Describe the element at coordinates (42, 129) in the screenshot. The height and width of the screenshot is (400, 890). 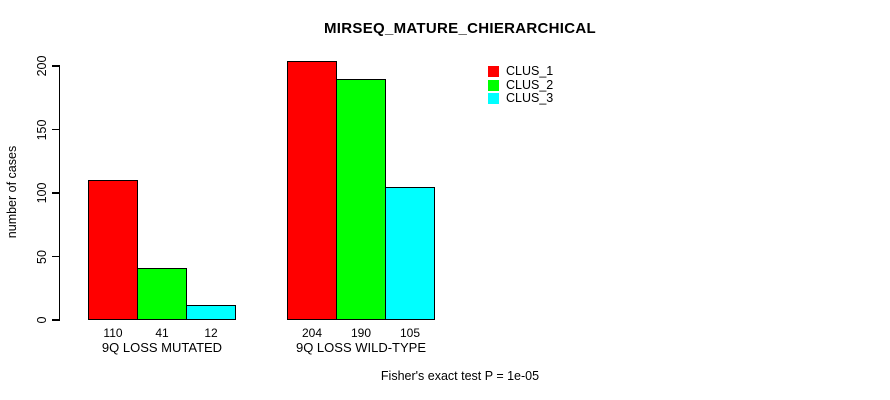
I see `y-tick-label: 150` at that location.